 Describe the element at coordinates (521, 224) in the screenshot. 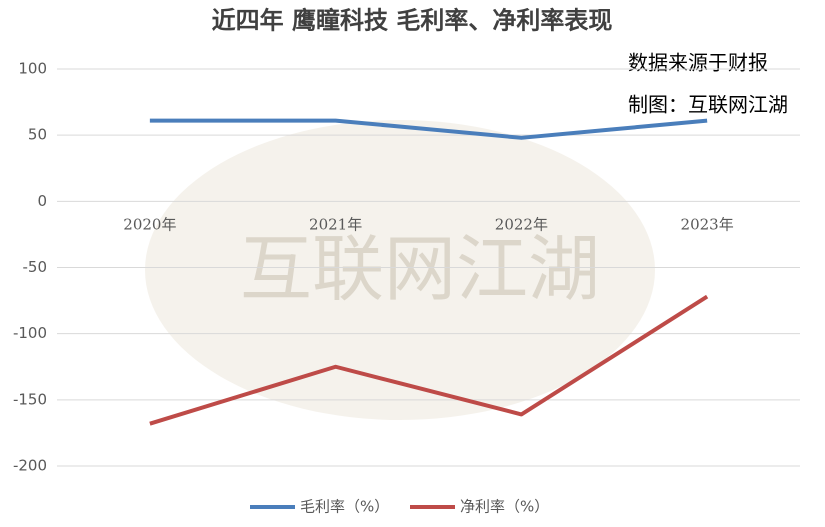

I see `x-tick-label: 2022年` at that location.